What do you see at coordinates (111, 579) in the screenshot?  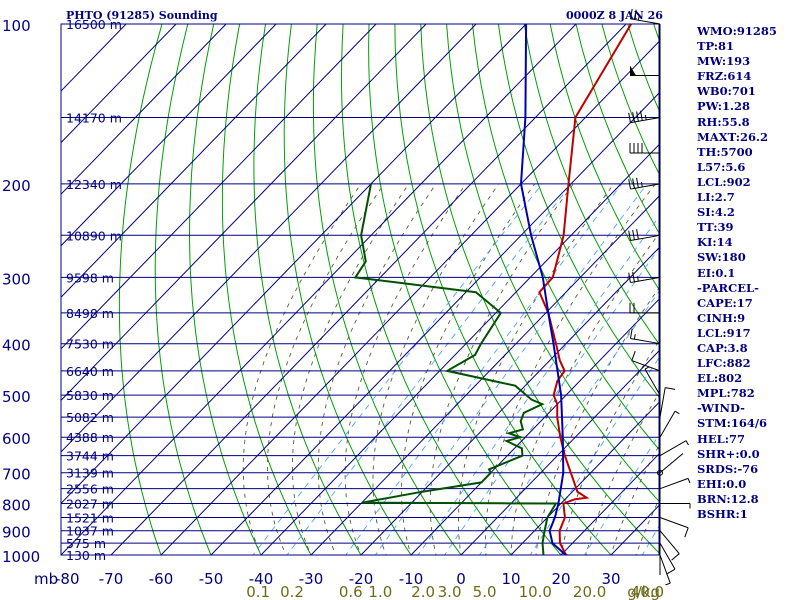 I see `temperature-tick-label: -70` at bounding box center [111, 579].